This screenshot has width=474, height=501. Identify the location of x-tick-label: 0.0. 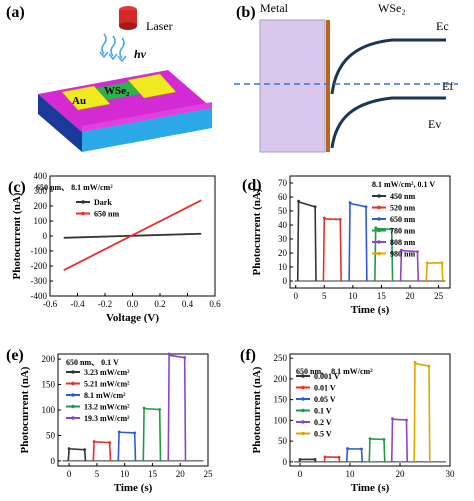
(133, 304).